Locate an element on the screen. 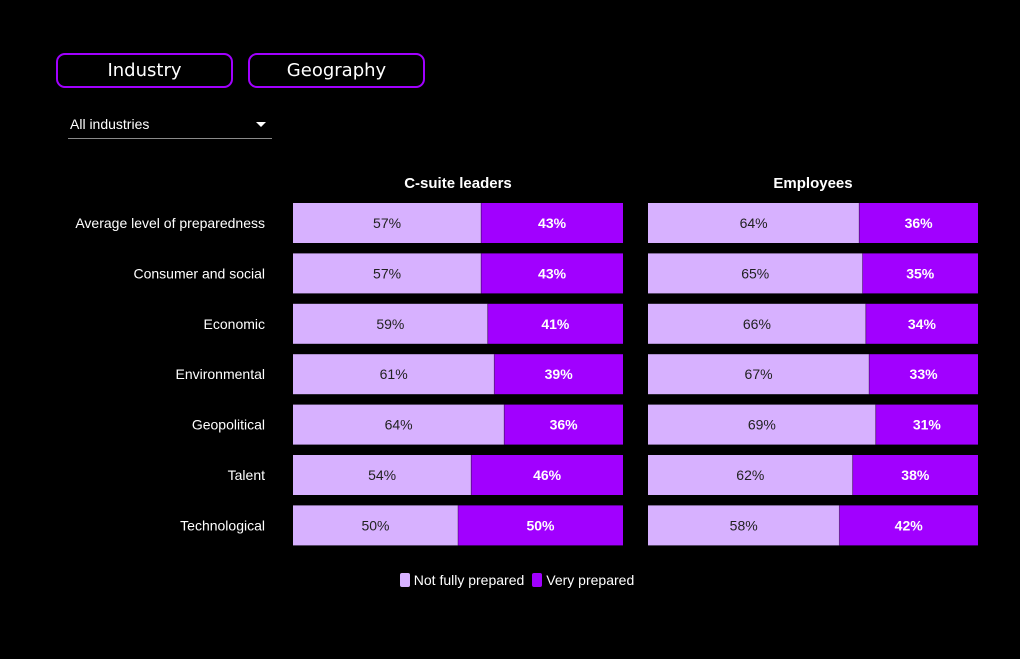 The height and width of the screenshot is (659, 1020). legend-label-very-prepared: Very prepared is located at coordinates (590, 580).